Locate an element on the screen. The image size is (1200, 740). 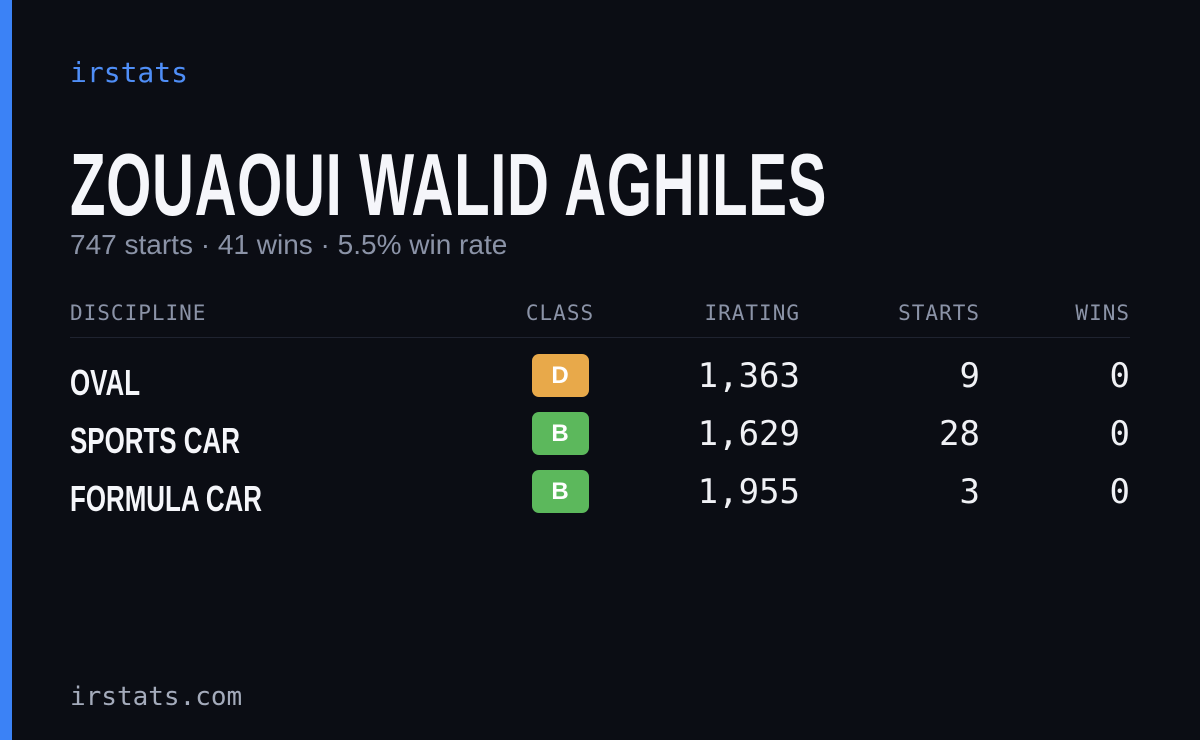
accent-bar is located at coordinates (6, 370).